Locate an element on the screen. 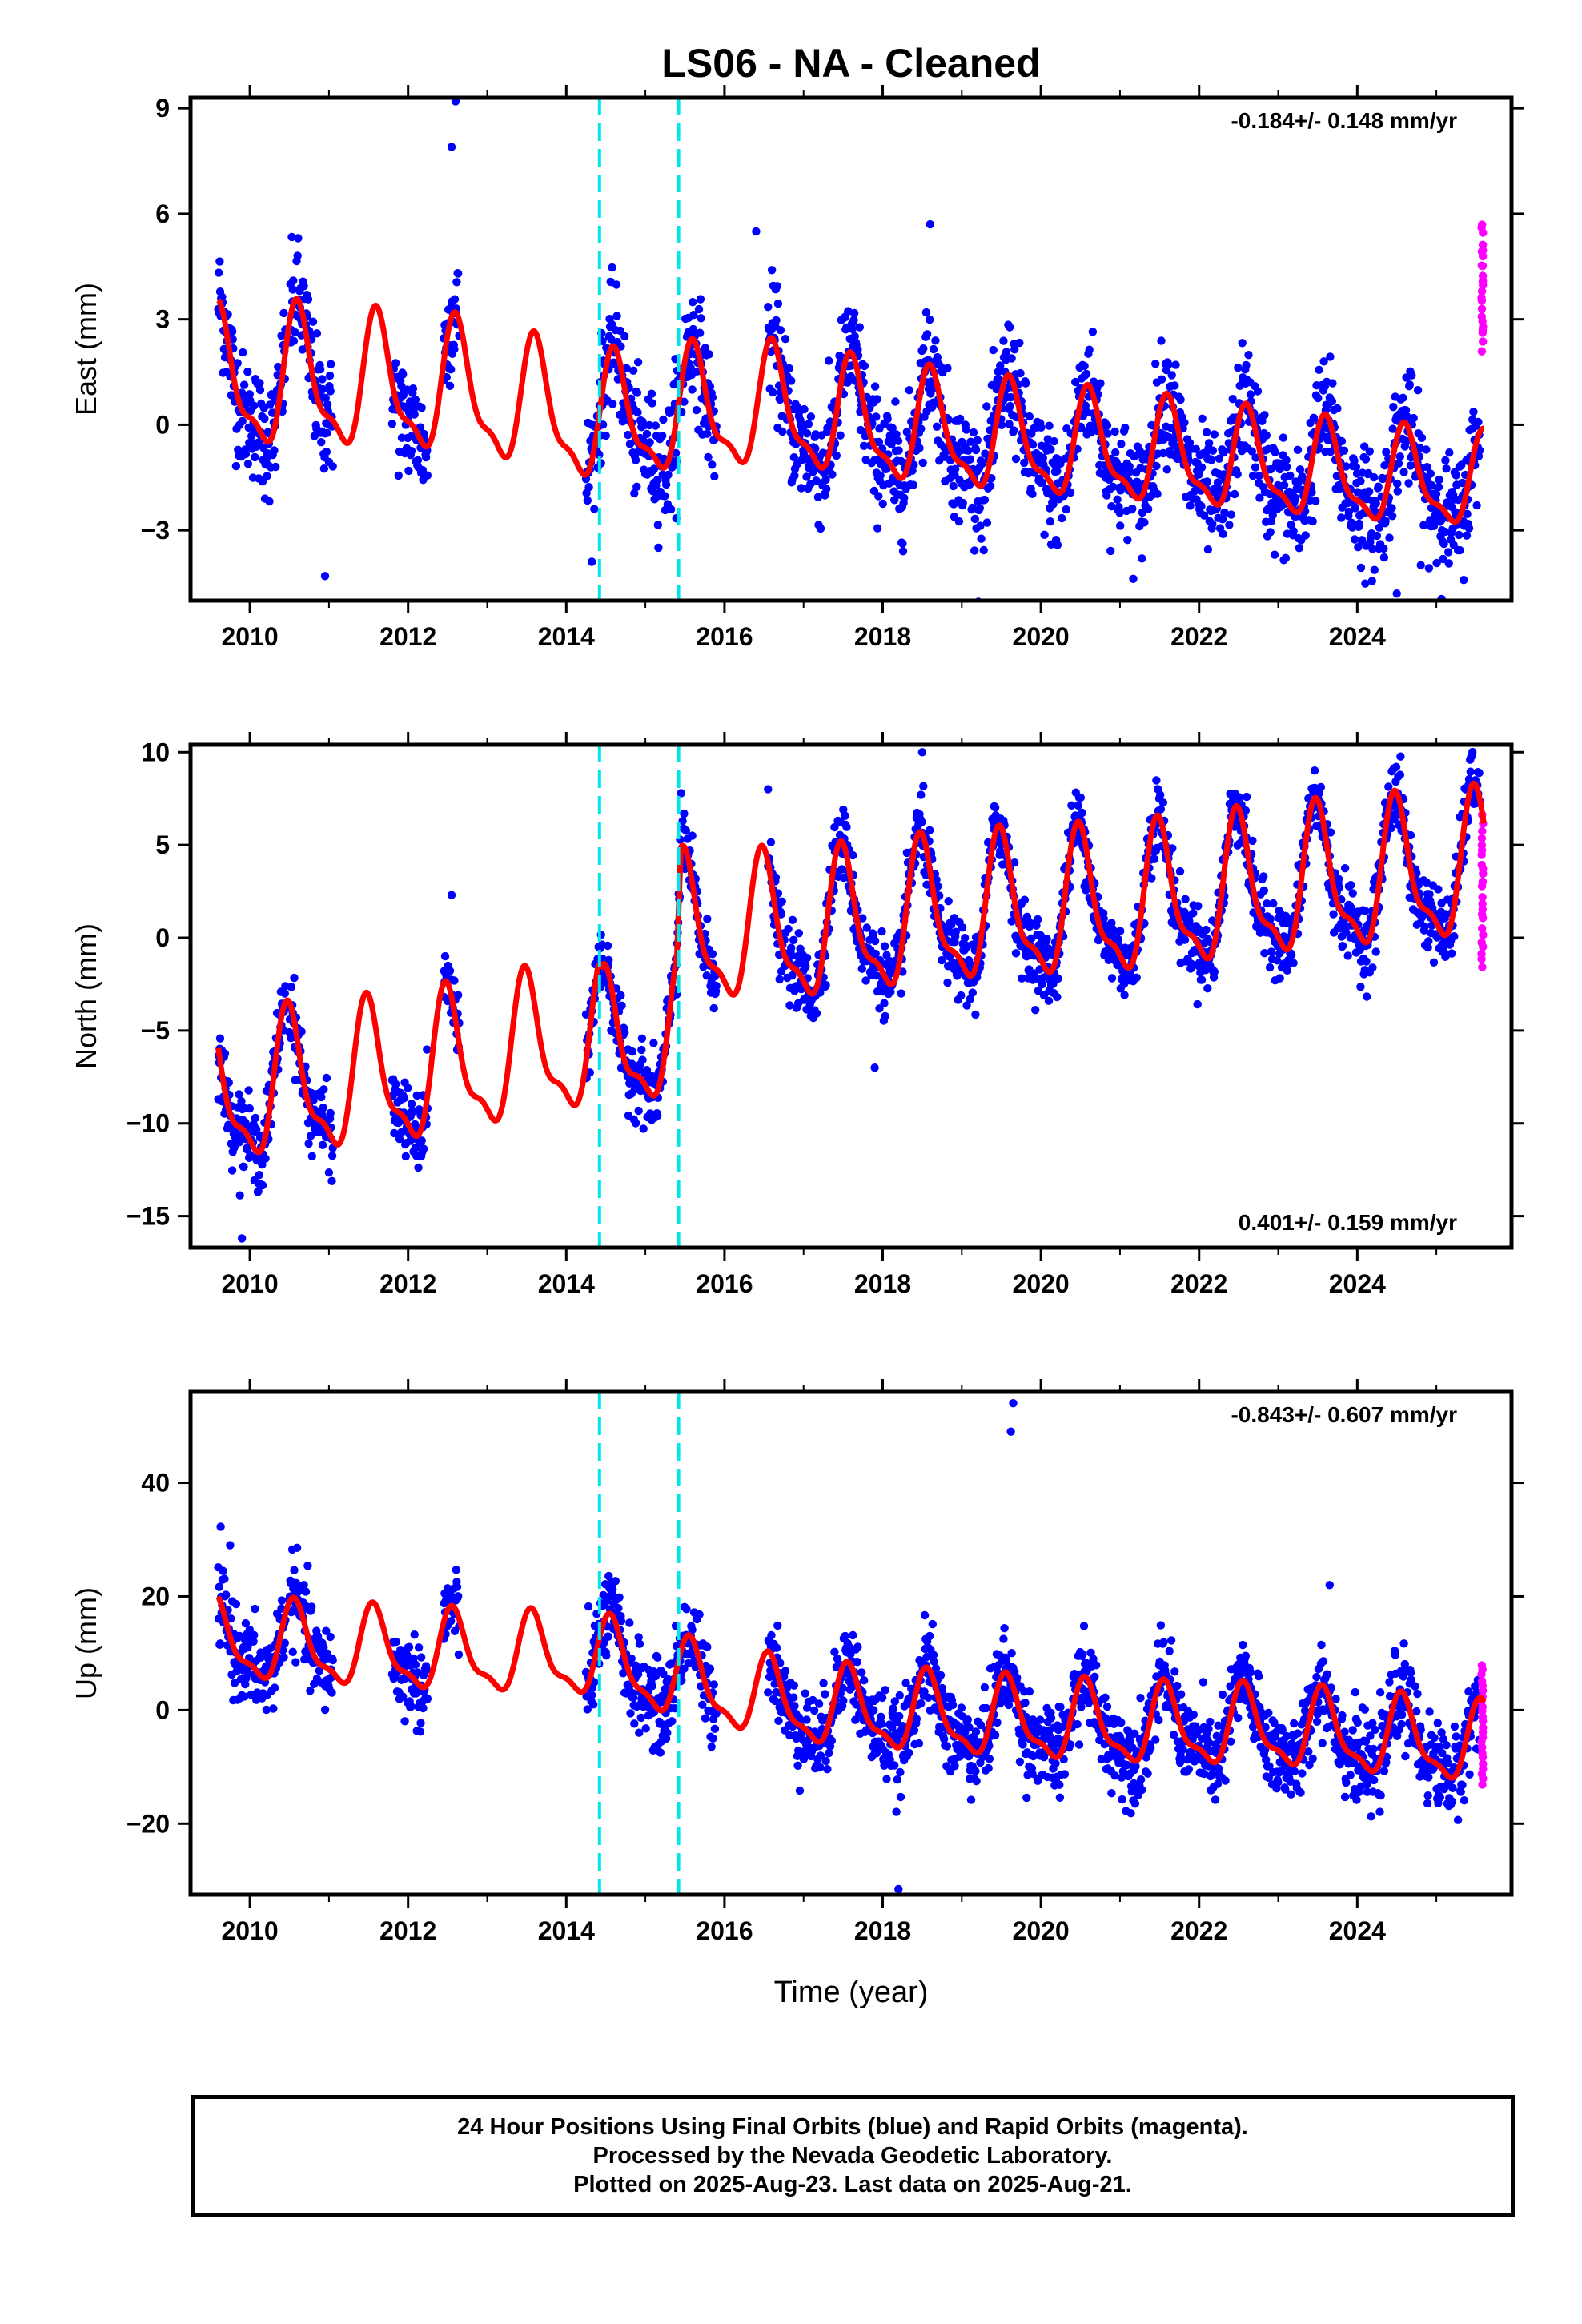 The width and height of the screenshot is (1582, 2324). x-tick-label: 2014 is located at coordinates (566, 1283).